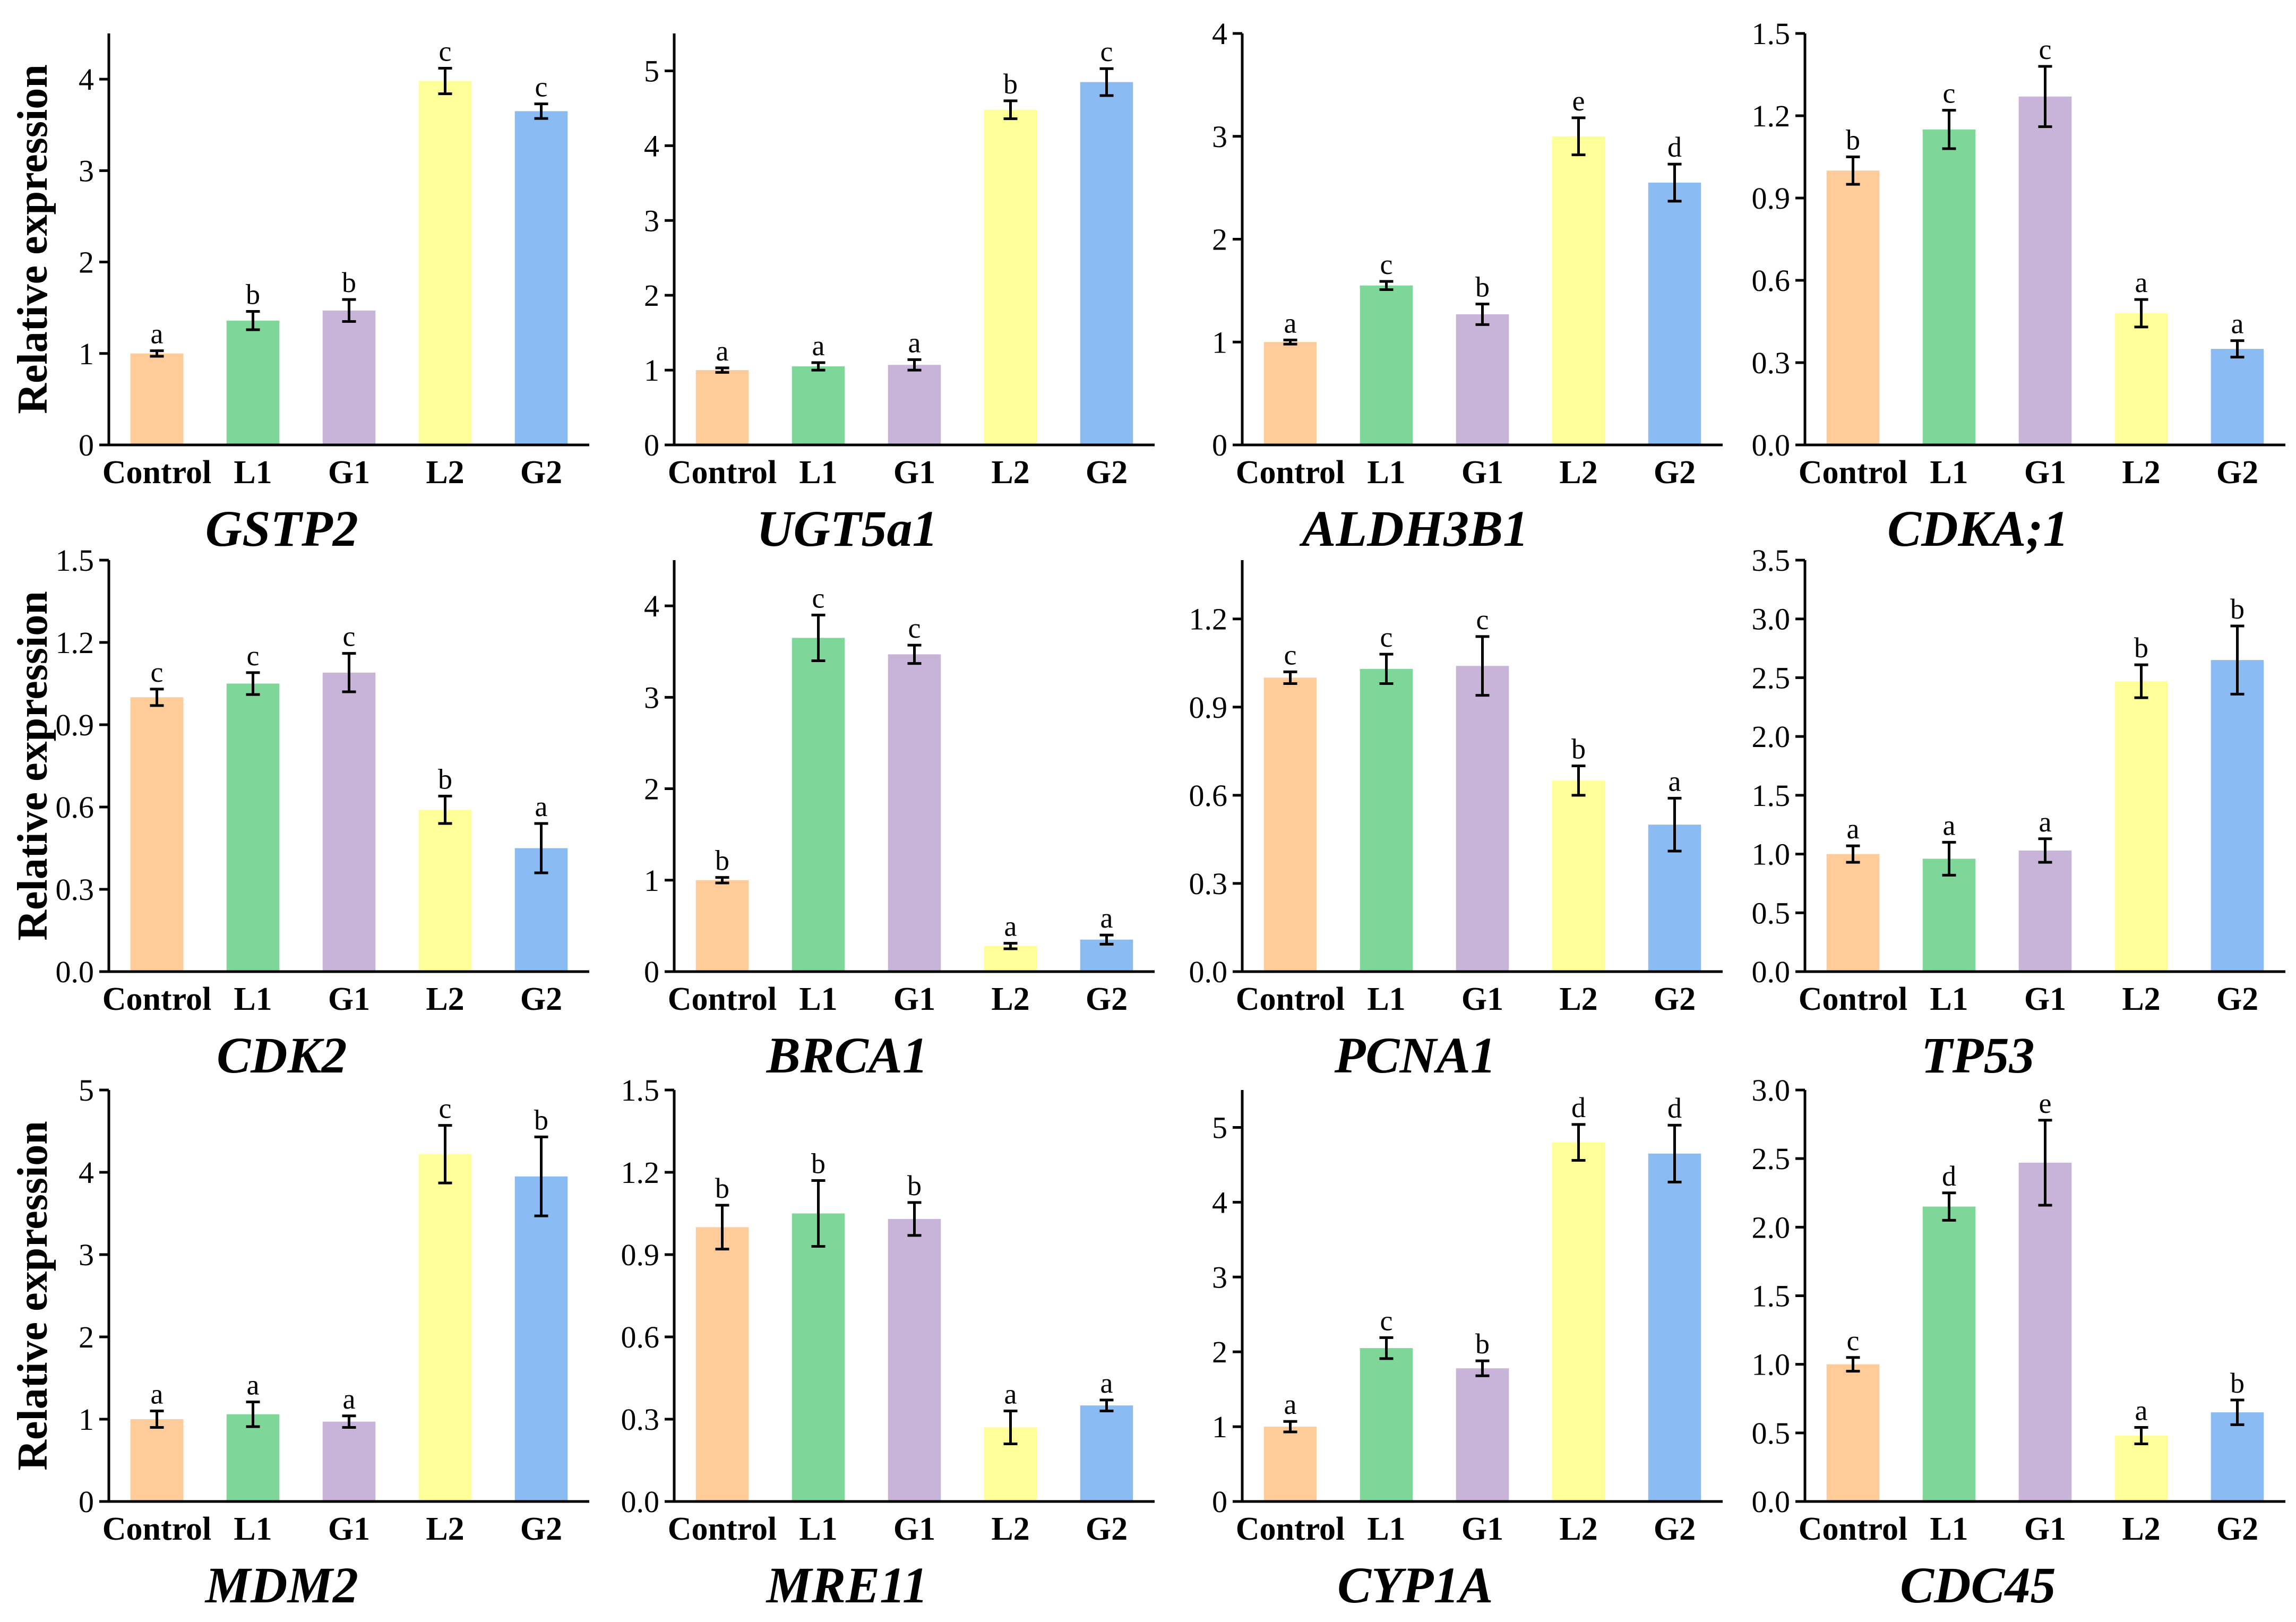 The width and height of the screenshot is (2296, 1622). Describe the element at coordinates (1467, 1352) in the screenshot. I see `chart-panel-cyp1a: a Control c L1 b G1 d L2 d G2 0 1 2 3 4 5 CYP1A` at that location.